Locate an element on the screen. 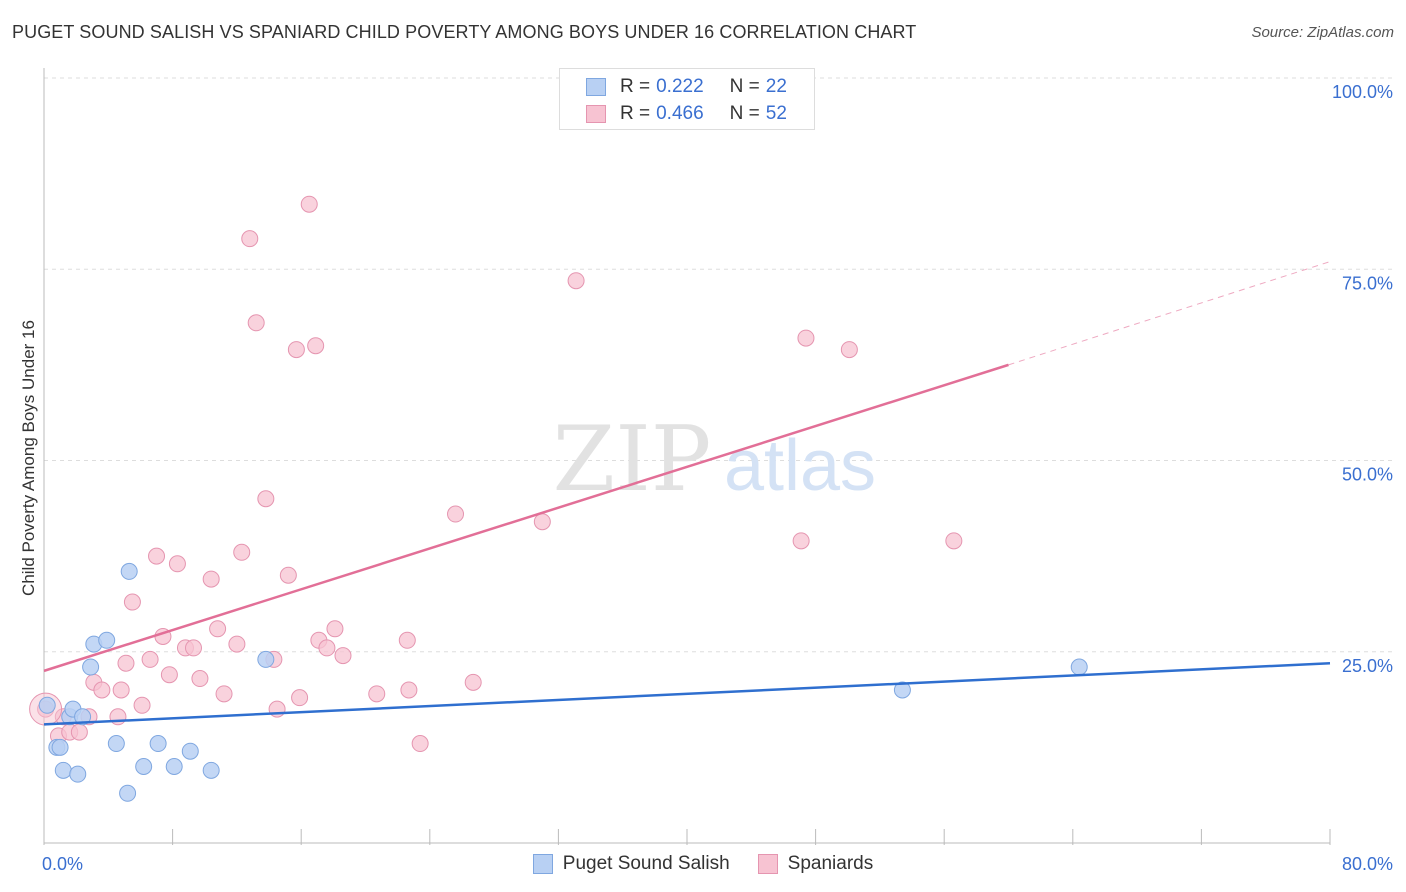 The height and width of the screenshot is (892, 1406). legend-label: Puget Sound Salish is located at coordinates (646, 863).